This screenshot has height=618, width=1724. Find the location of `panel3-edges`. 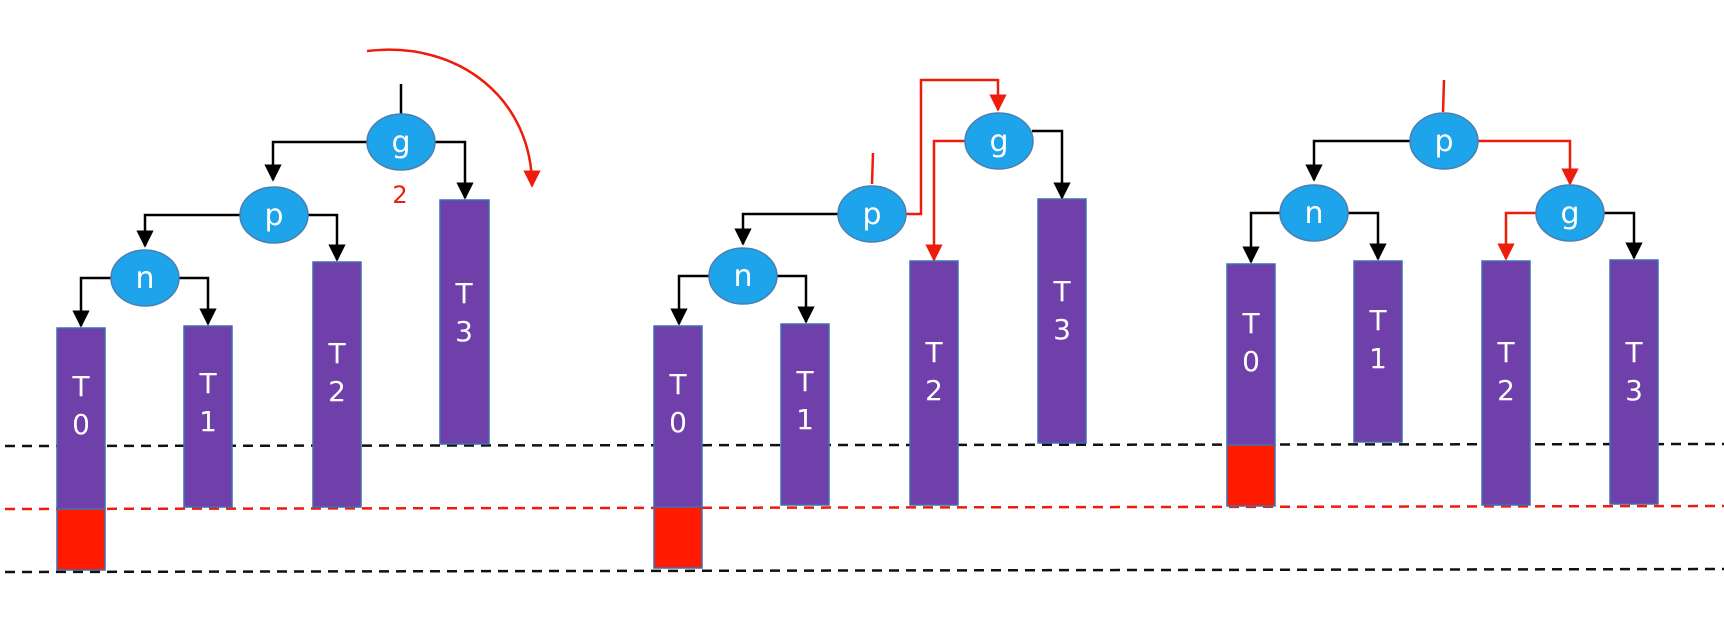

panel3-edges is located at coordinates (1442, 171).